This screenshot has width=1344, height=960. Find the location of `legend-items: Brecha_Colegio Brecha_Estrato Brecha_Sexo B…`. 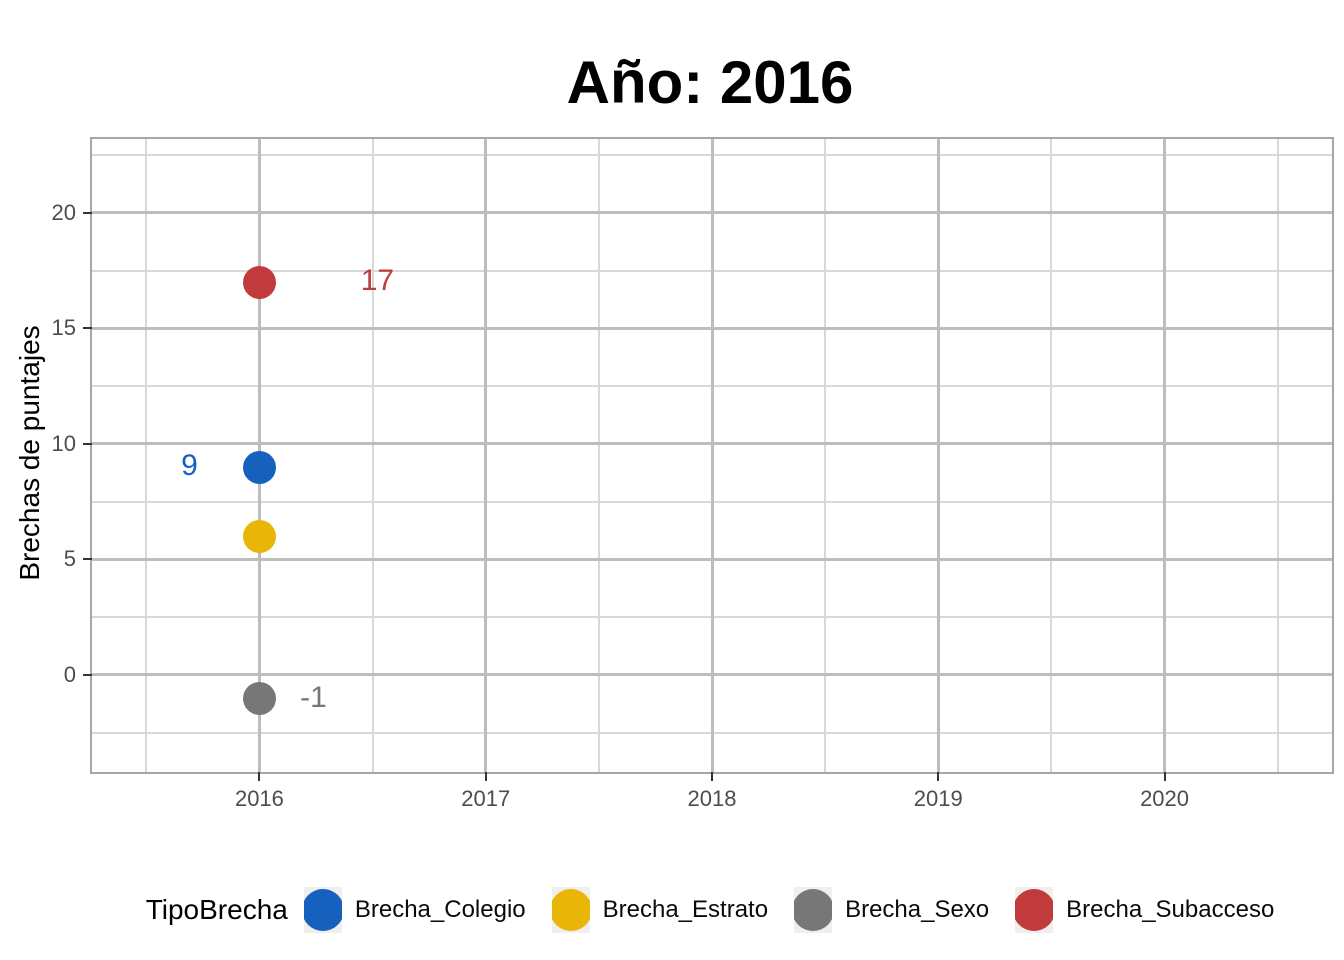

legend-items: Brecha_Colegio Brecha_Estrato Brecha_Sexo B… is located at coordinates (788, 910).